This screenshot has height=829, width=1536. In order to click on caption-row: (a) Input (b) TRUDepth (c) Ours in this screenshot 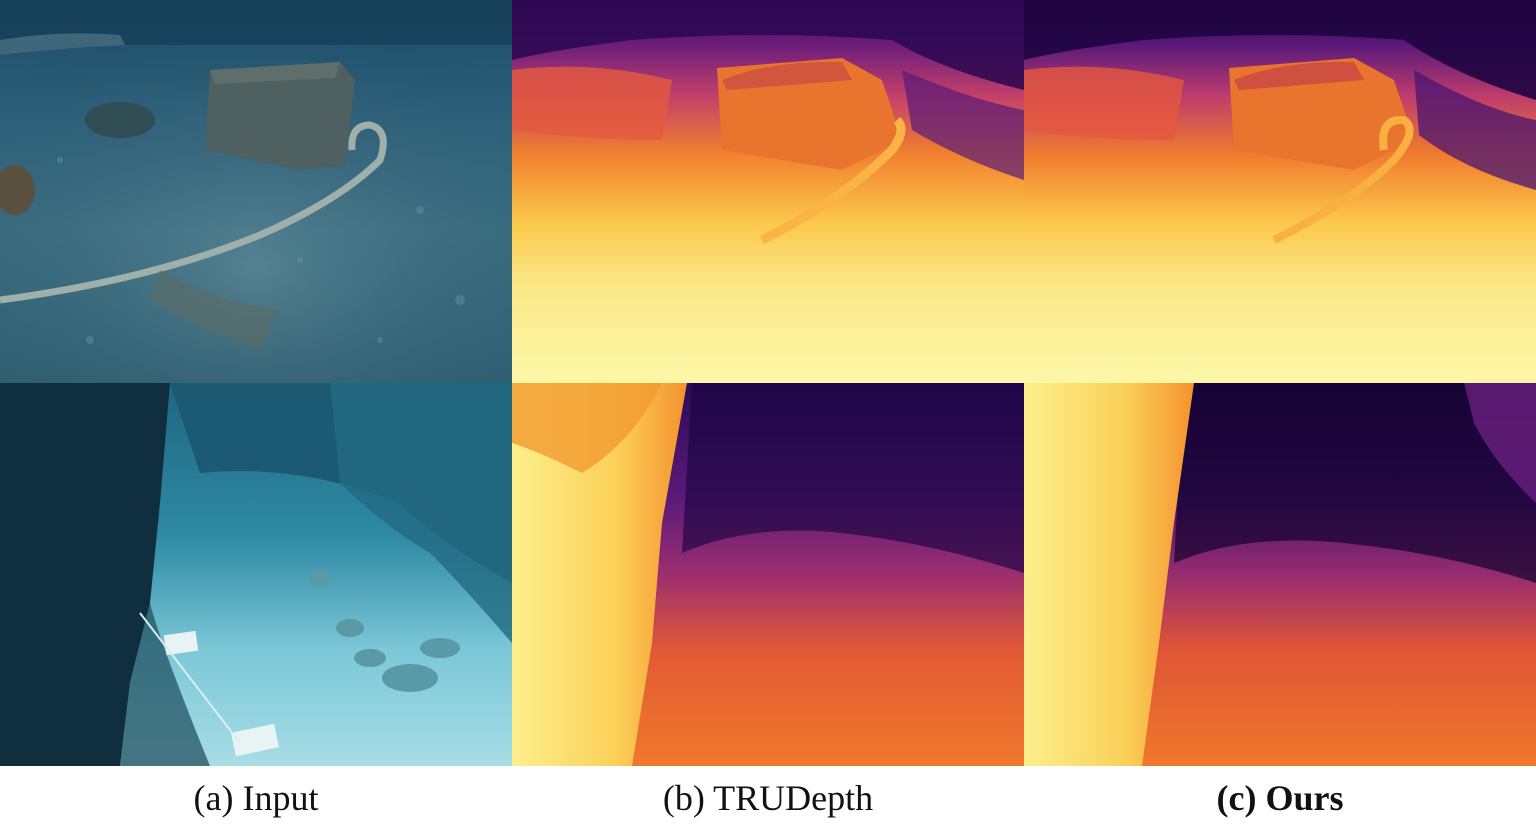, I will do `click(768, 797)`.